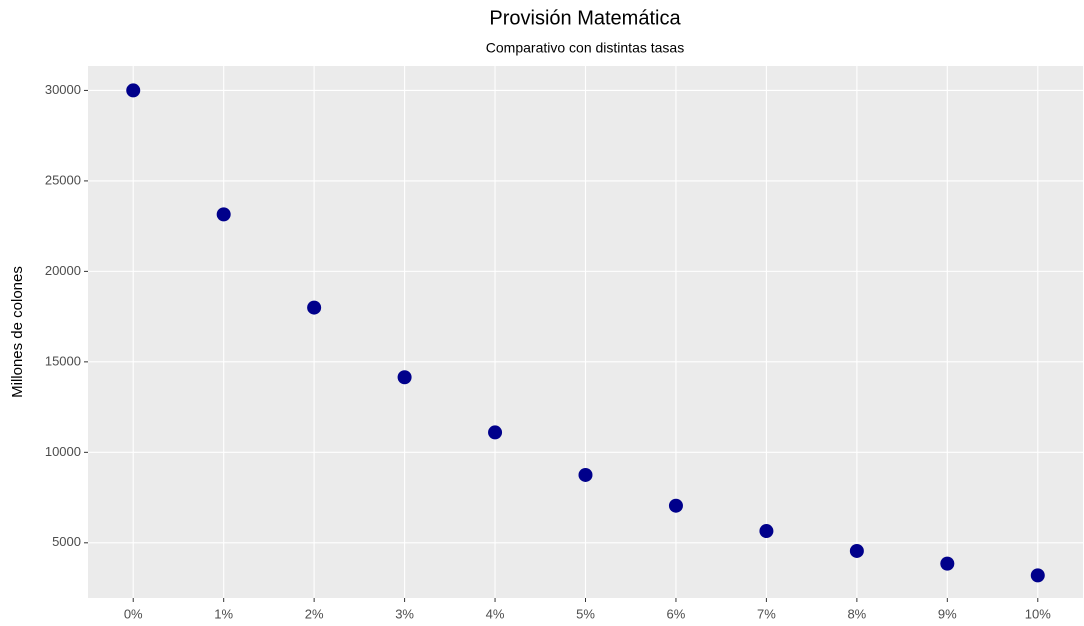  What do you see at coordinates (585, 18) in the screenshot?
I see `chart-title: Provisión Matemática` at bounding box center [585, 18].